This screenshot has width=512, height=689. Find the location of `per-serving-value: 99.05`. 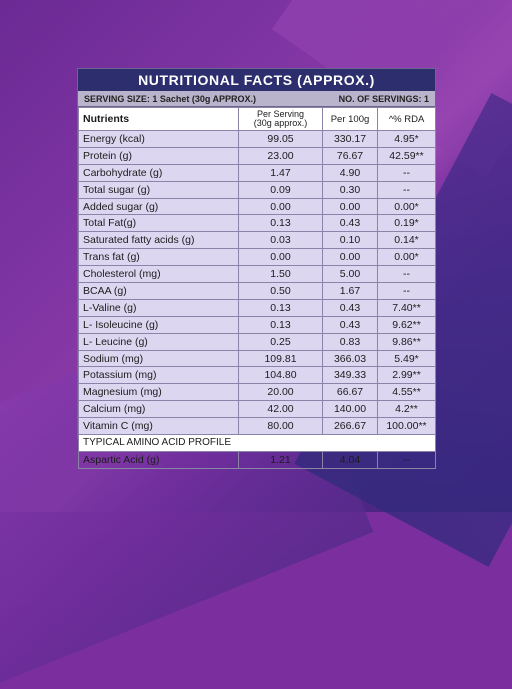

per-serving-value: 99.05 is located at coordinates (280, 139).